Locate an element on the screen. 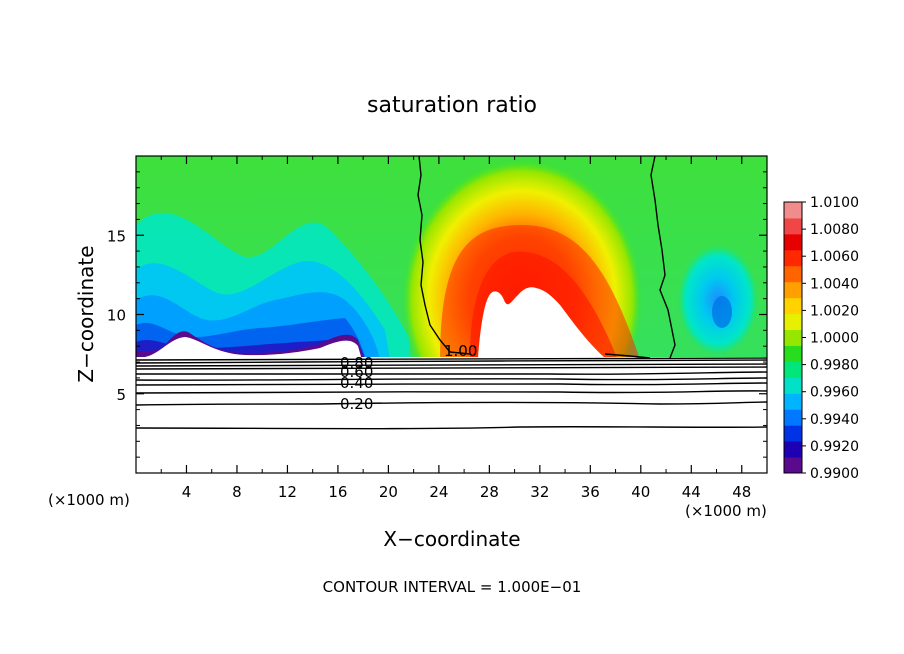 The width and height of the screenshot is (904, 654). x-tick-label: 28 is located at coordinates (489, 492).